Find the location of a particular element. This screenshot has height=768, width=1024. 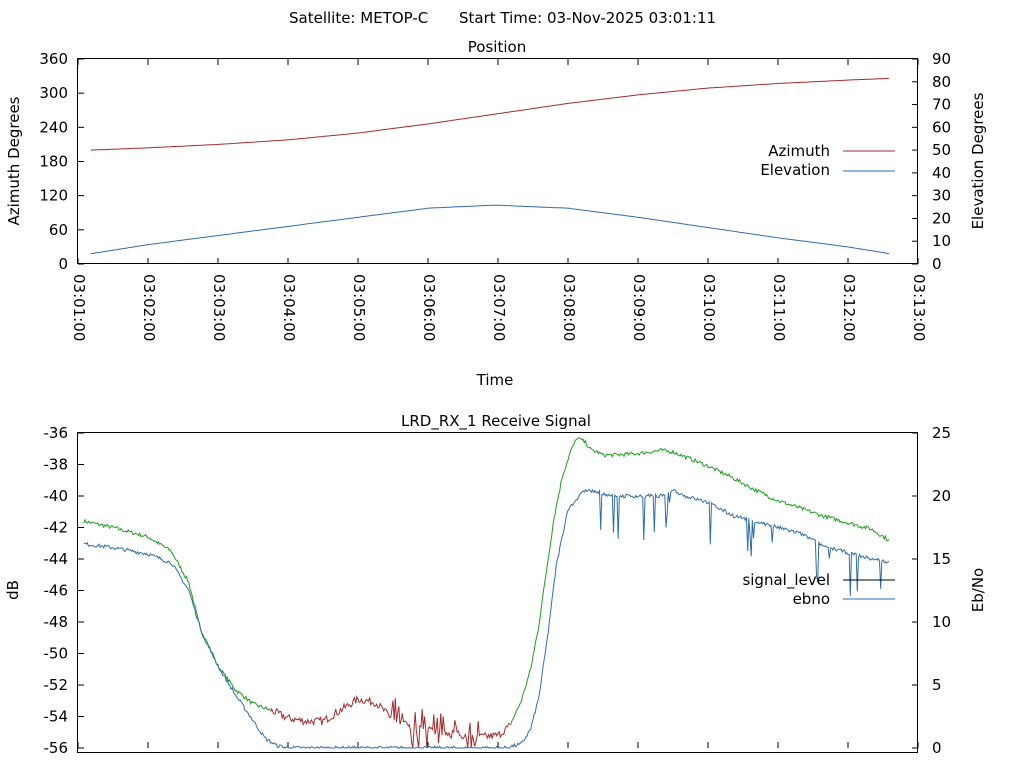

position-y2tick-label: 10 is located at coordinates (941, 241).